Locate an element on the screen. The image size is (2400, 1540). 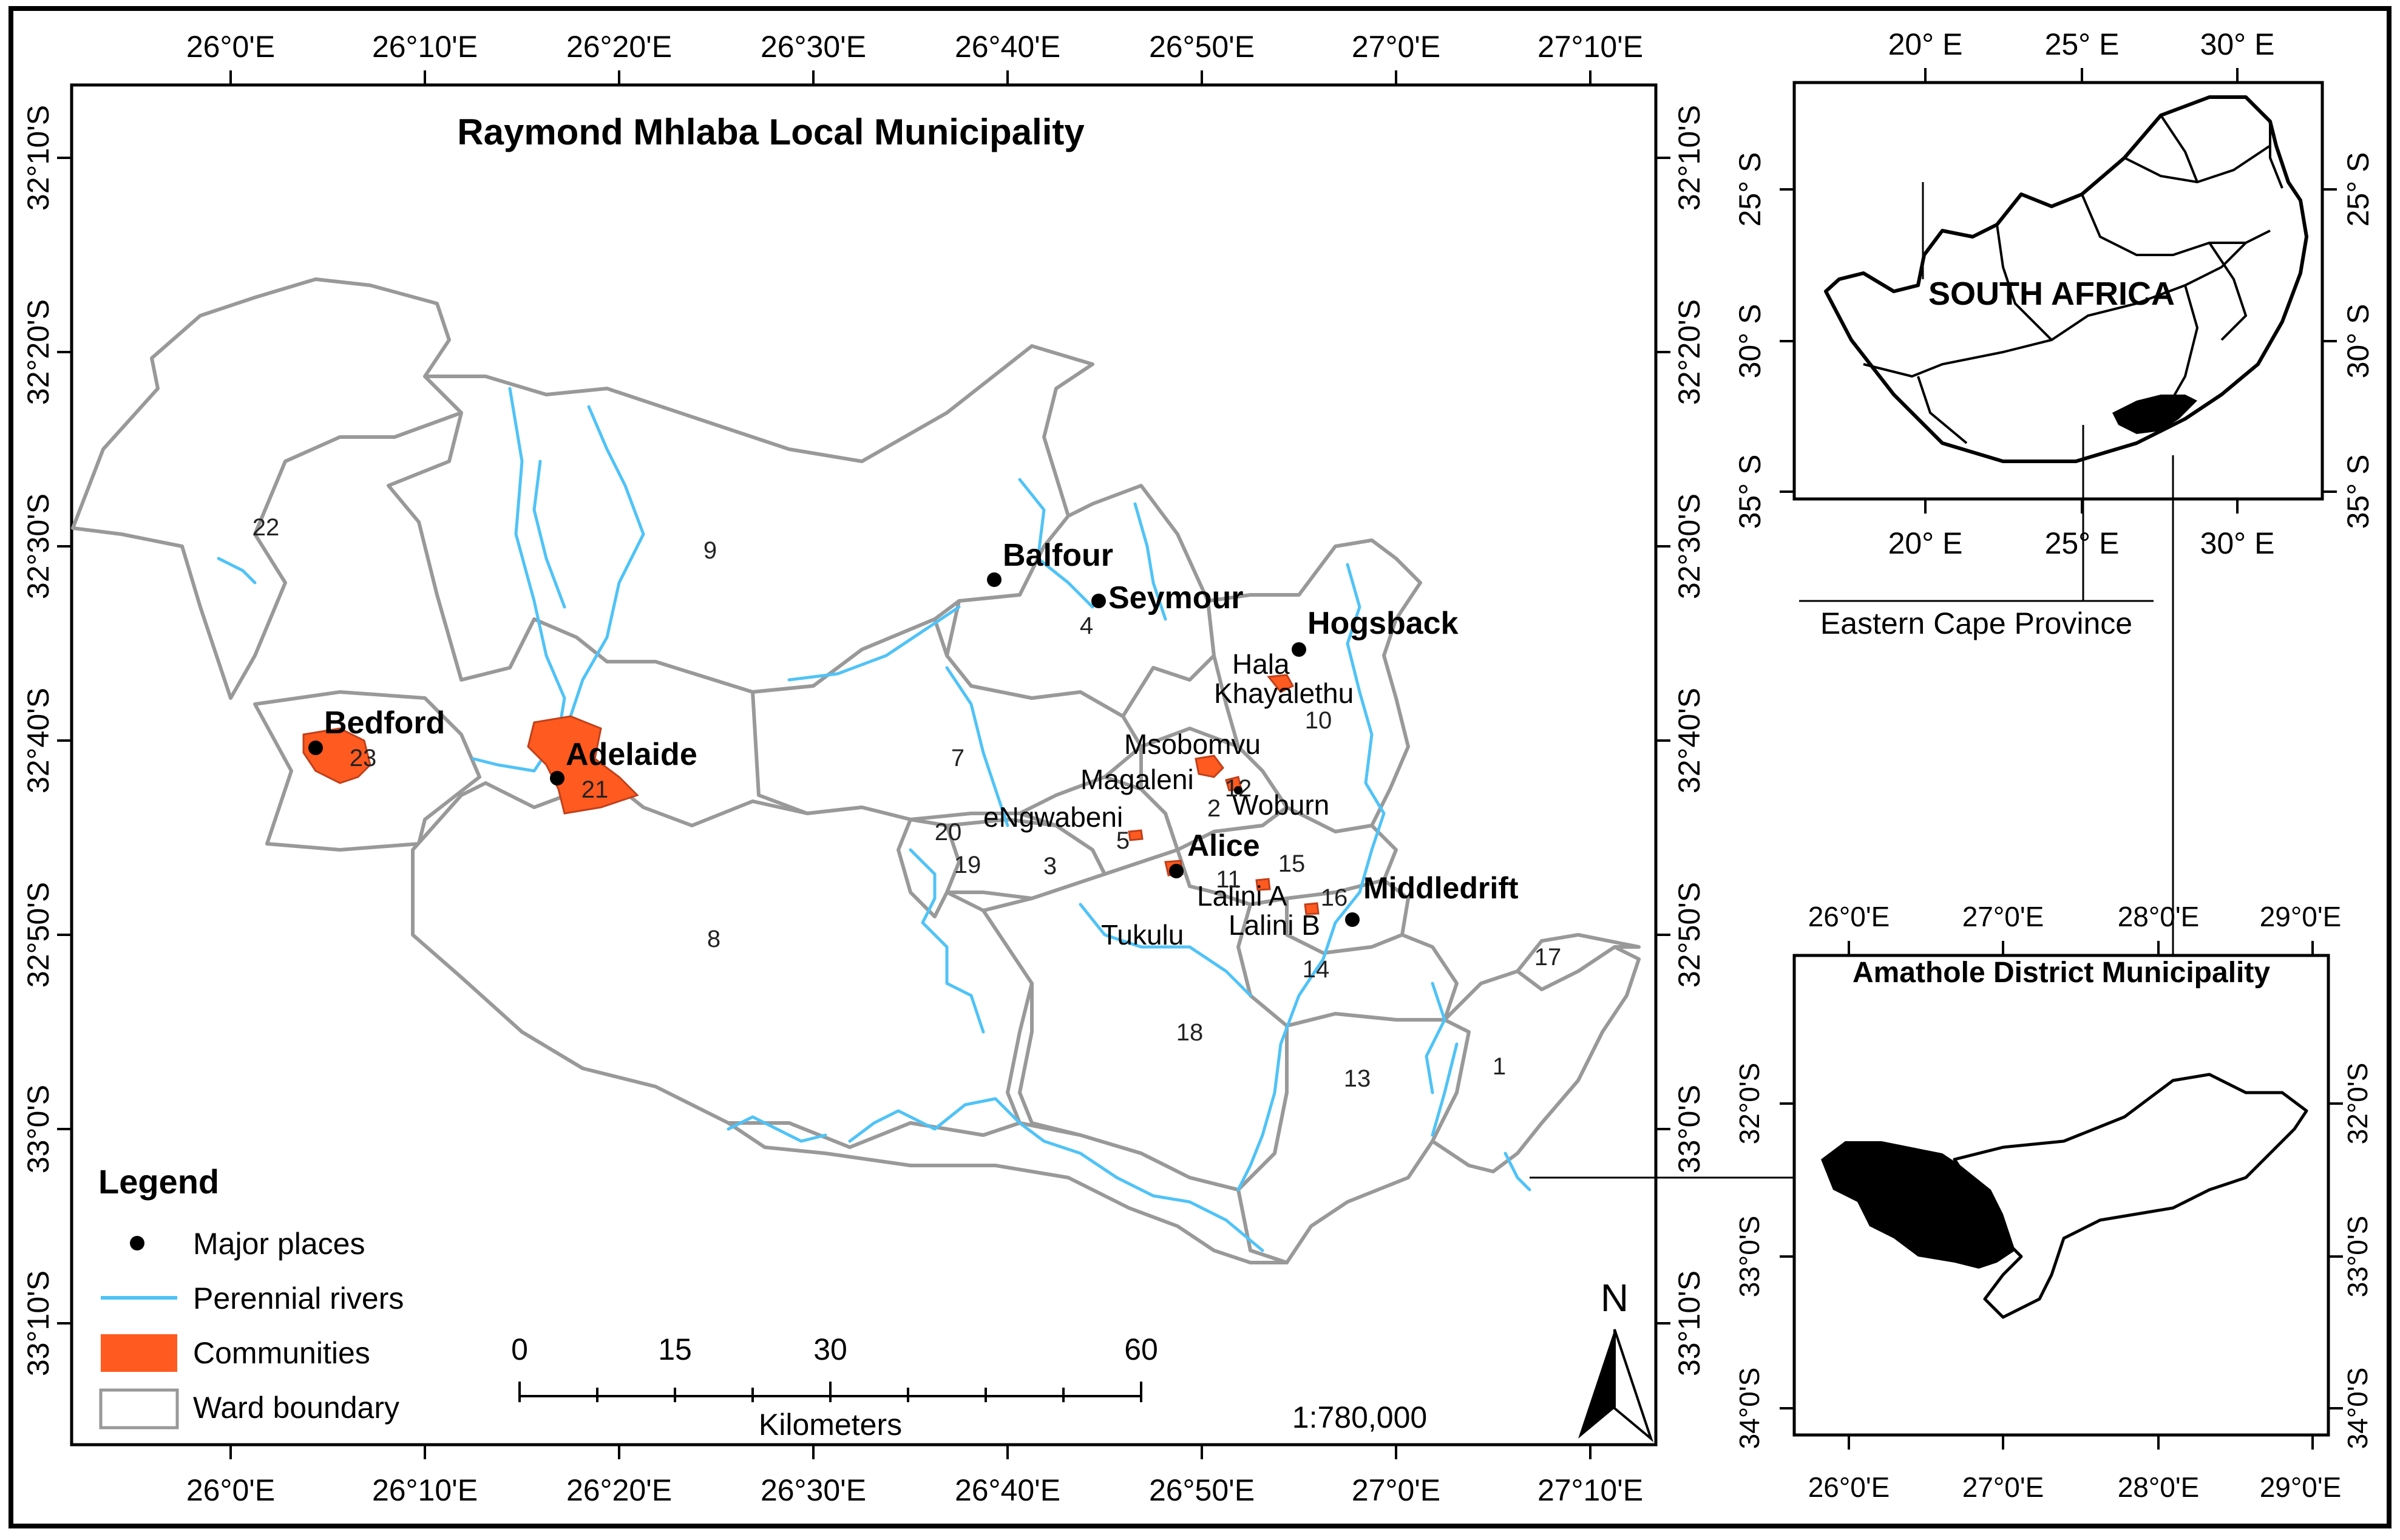
raymond-mhlaba-in-district is located at coordinates (1918, 1205).